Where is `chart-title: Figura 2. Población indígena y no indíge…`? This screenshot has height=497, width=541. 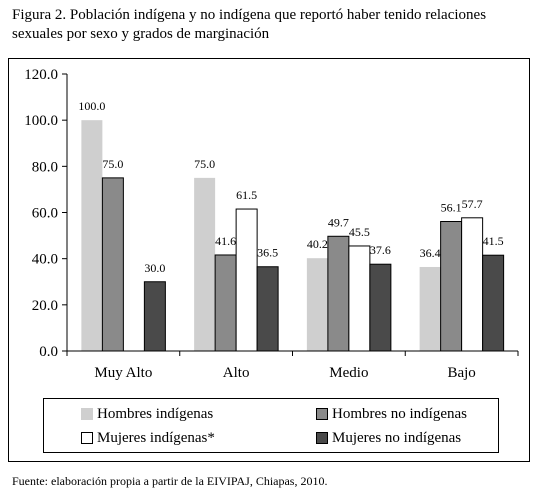 chart-title: Figura 2. Población indígena y no indíge… is located at coordinates (249, 24).